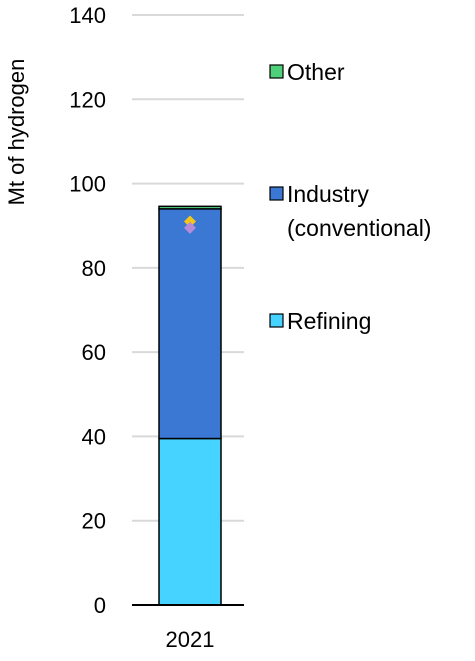 The width and height of the screenshot is (475, 661). I want to click on legend-label: Refining, so click(329, 321).